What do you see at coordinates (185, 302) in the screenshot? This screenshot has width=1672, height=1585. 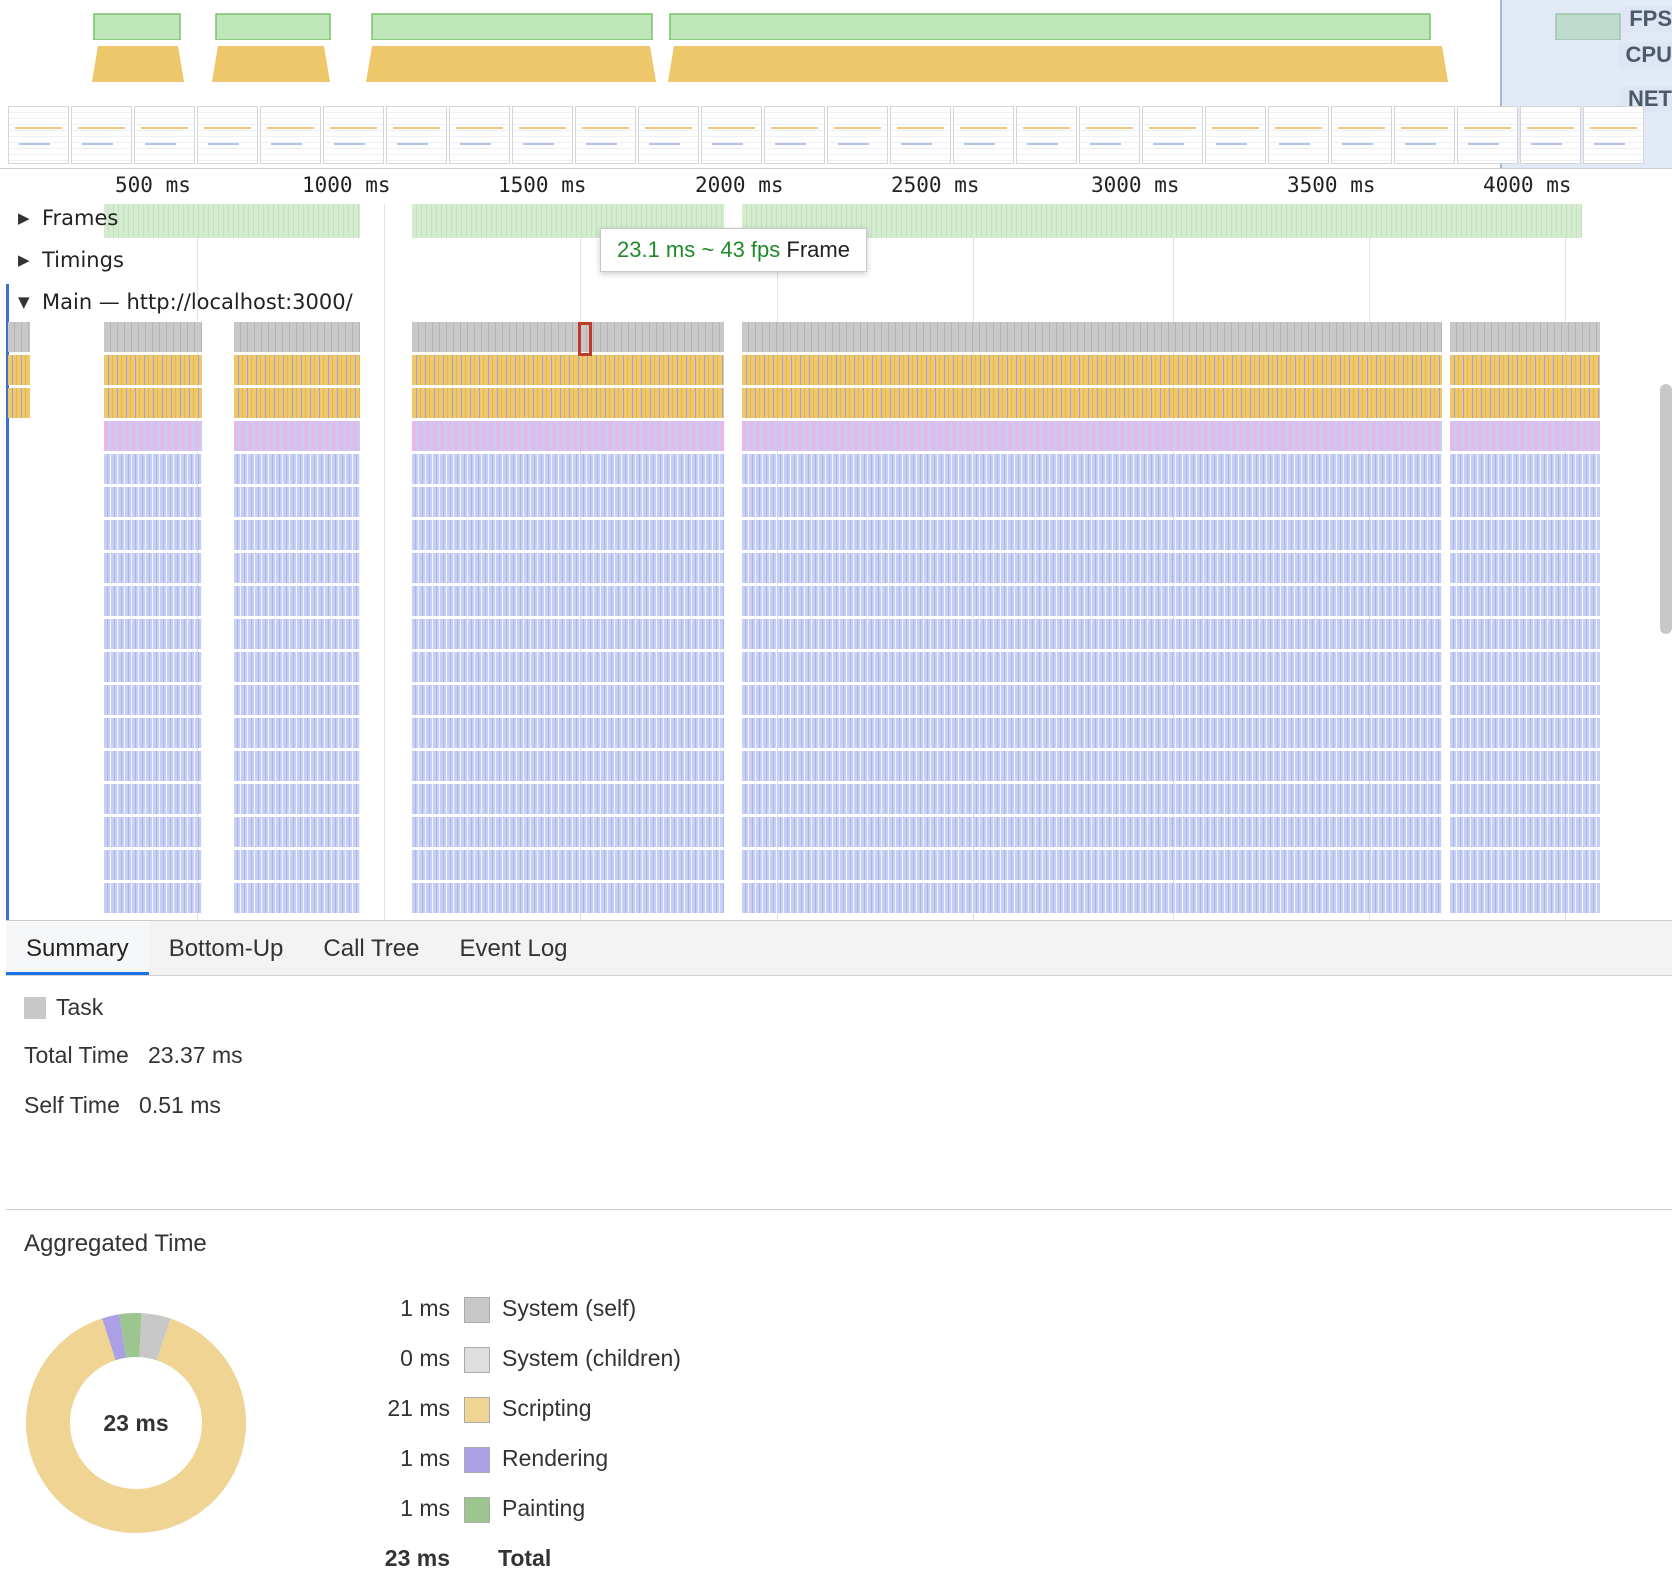 I see `main-track-header: ▼ Main — http://localhost:3000/` at bounding box center [185, 302].